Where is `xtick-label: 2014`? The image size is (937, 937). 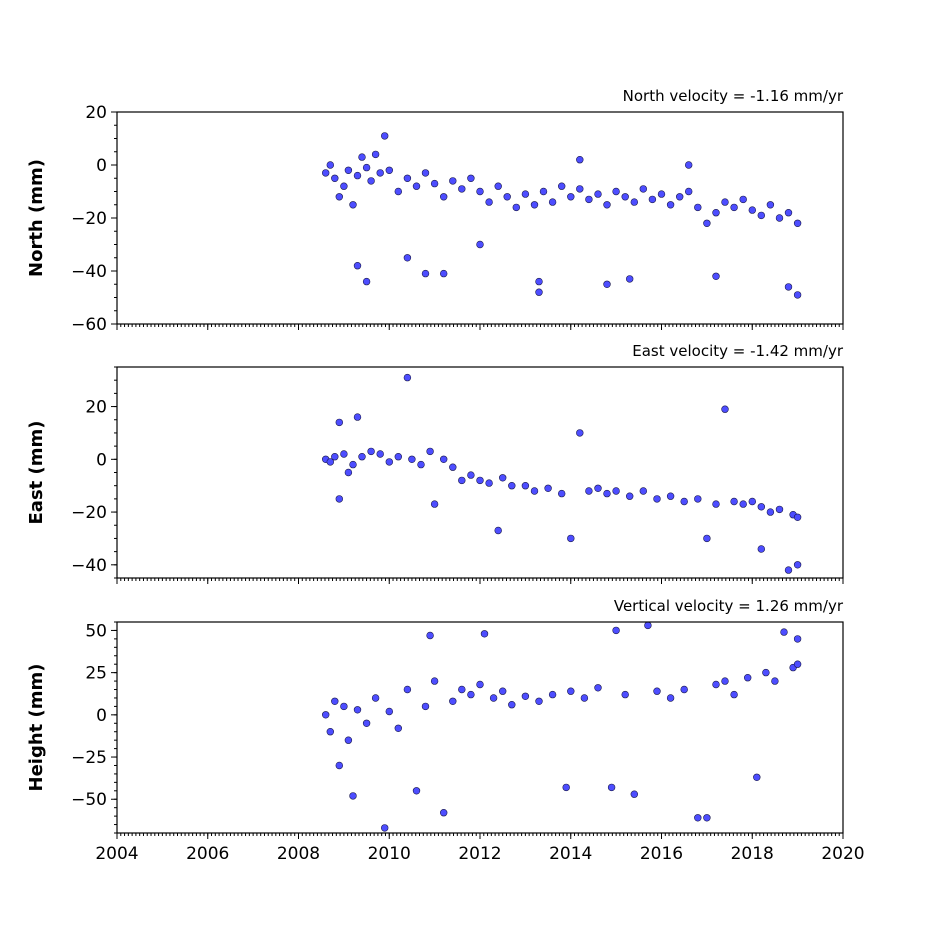 xtick-label: 2014 is located at coordinates (570, 854).